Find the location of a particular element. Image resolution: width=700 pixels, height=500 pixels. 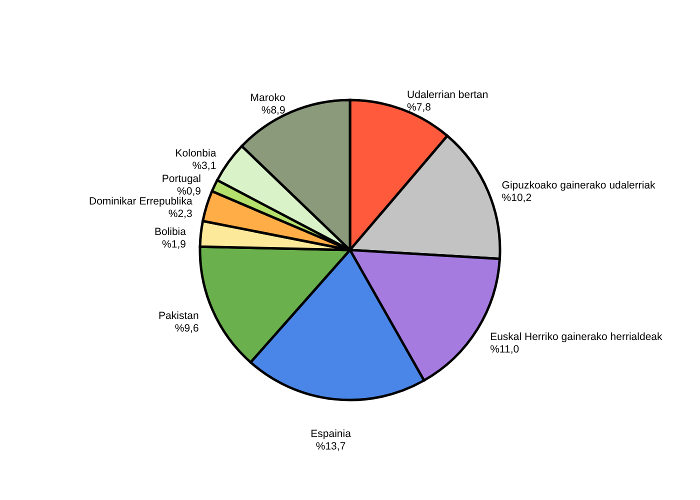

slice-label: Pakistan is located at coordinates (178, 316).